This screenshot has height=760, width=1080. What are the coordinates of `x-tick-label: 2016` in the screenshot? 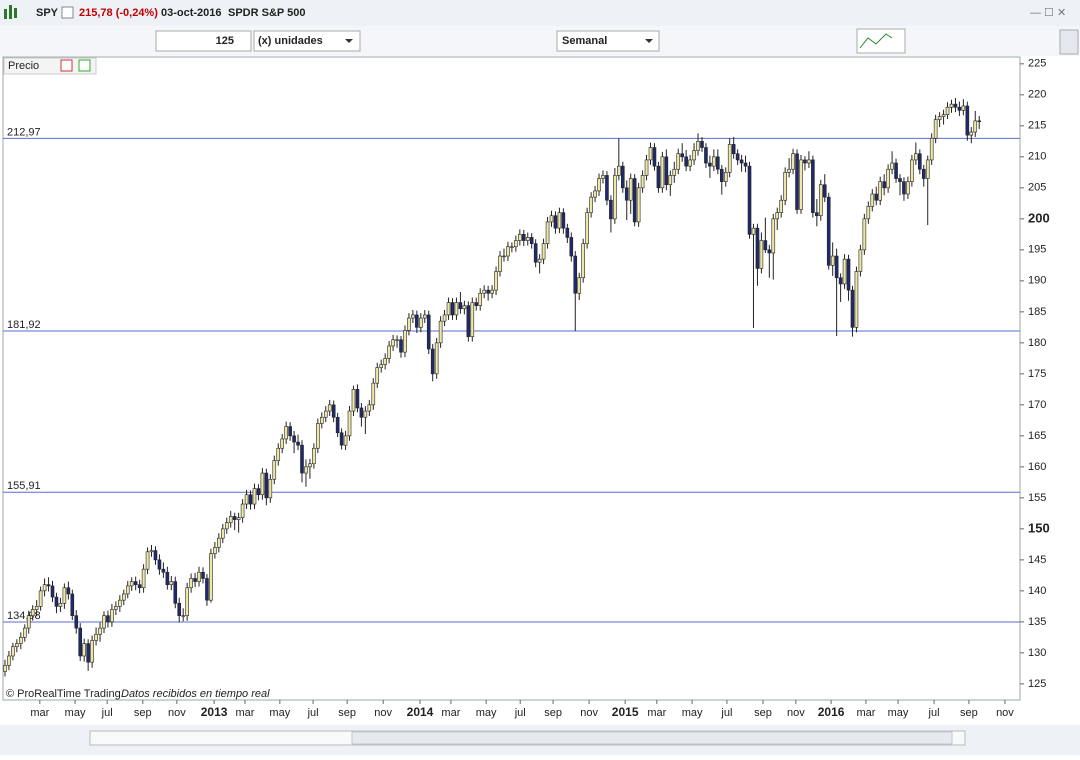 It's located at (831, 712).